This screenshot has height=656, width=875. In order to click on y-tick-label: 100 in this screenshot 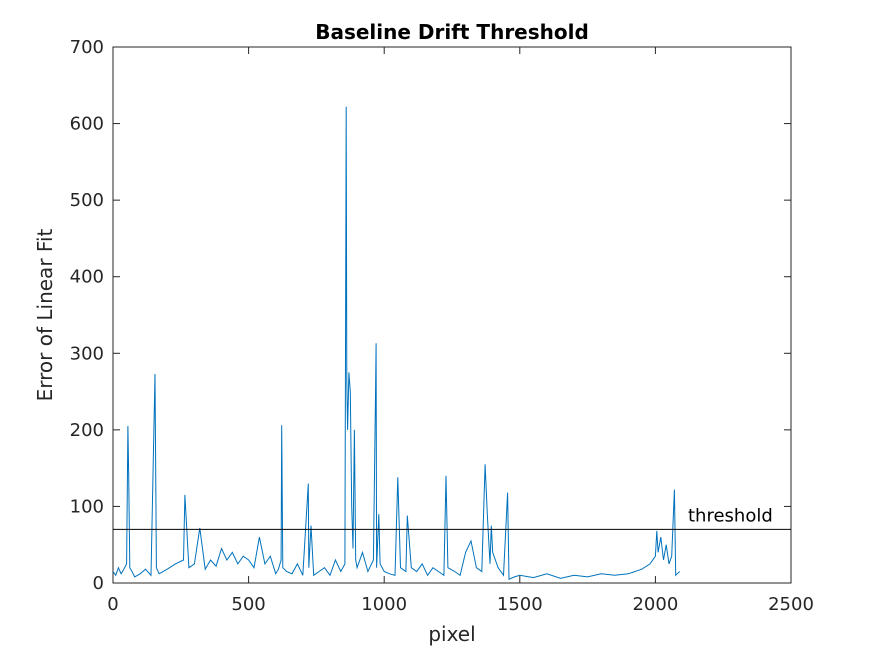, I will do `click(87, 506)`.